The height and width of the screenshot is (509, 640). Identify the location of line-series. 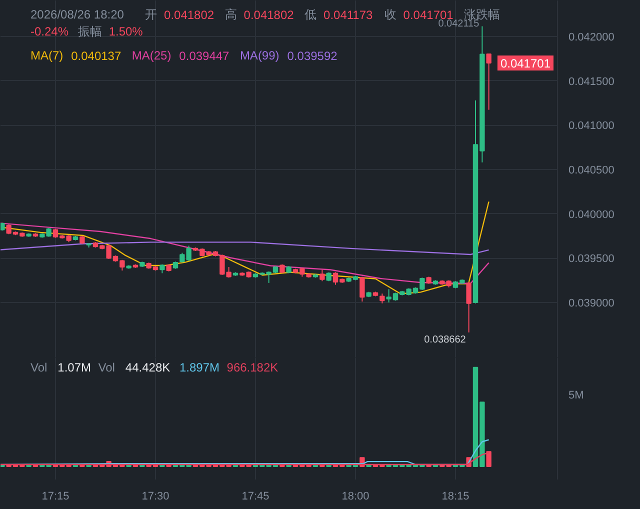
(245, 249).